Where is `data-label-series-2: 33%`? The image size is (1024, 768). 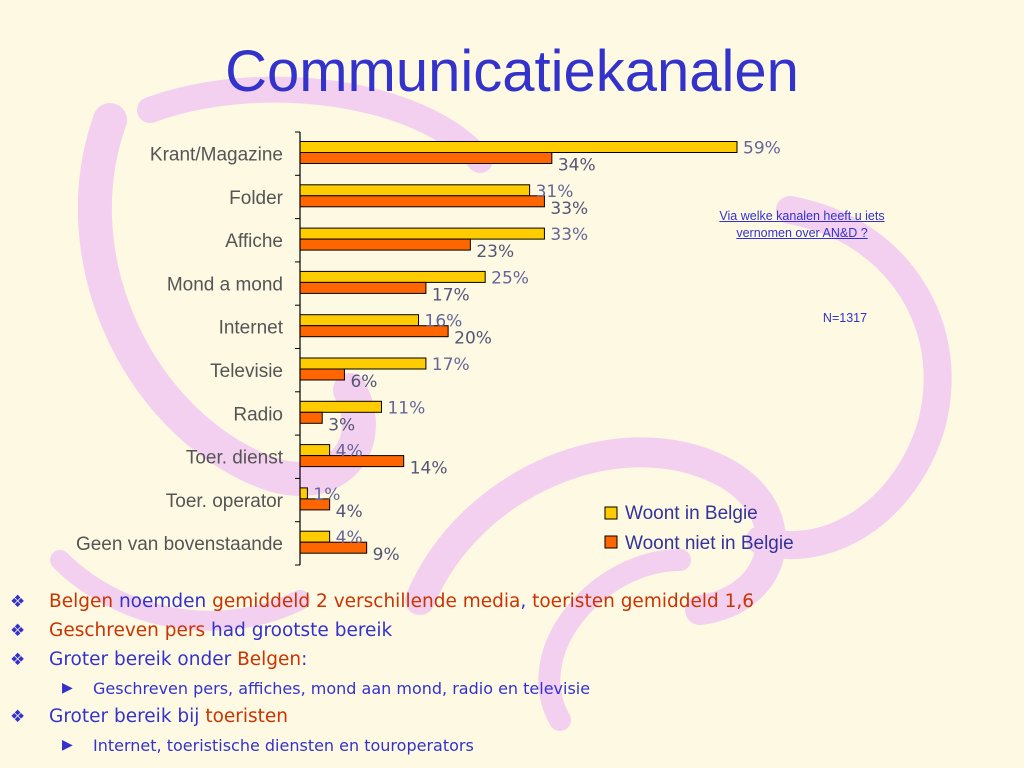
data-label-series-2: 33% is located at coordinates (569, 209).